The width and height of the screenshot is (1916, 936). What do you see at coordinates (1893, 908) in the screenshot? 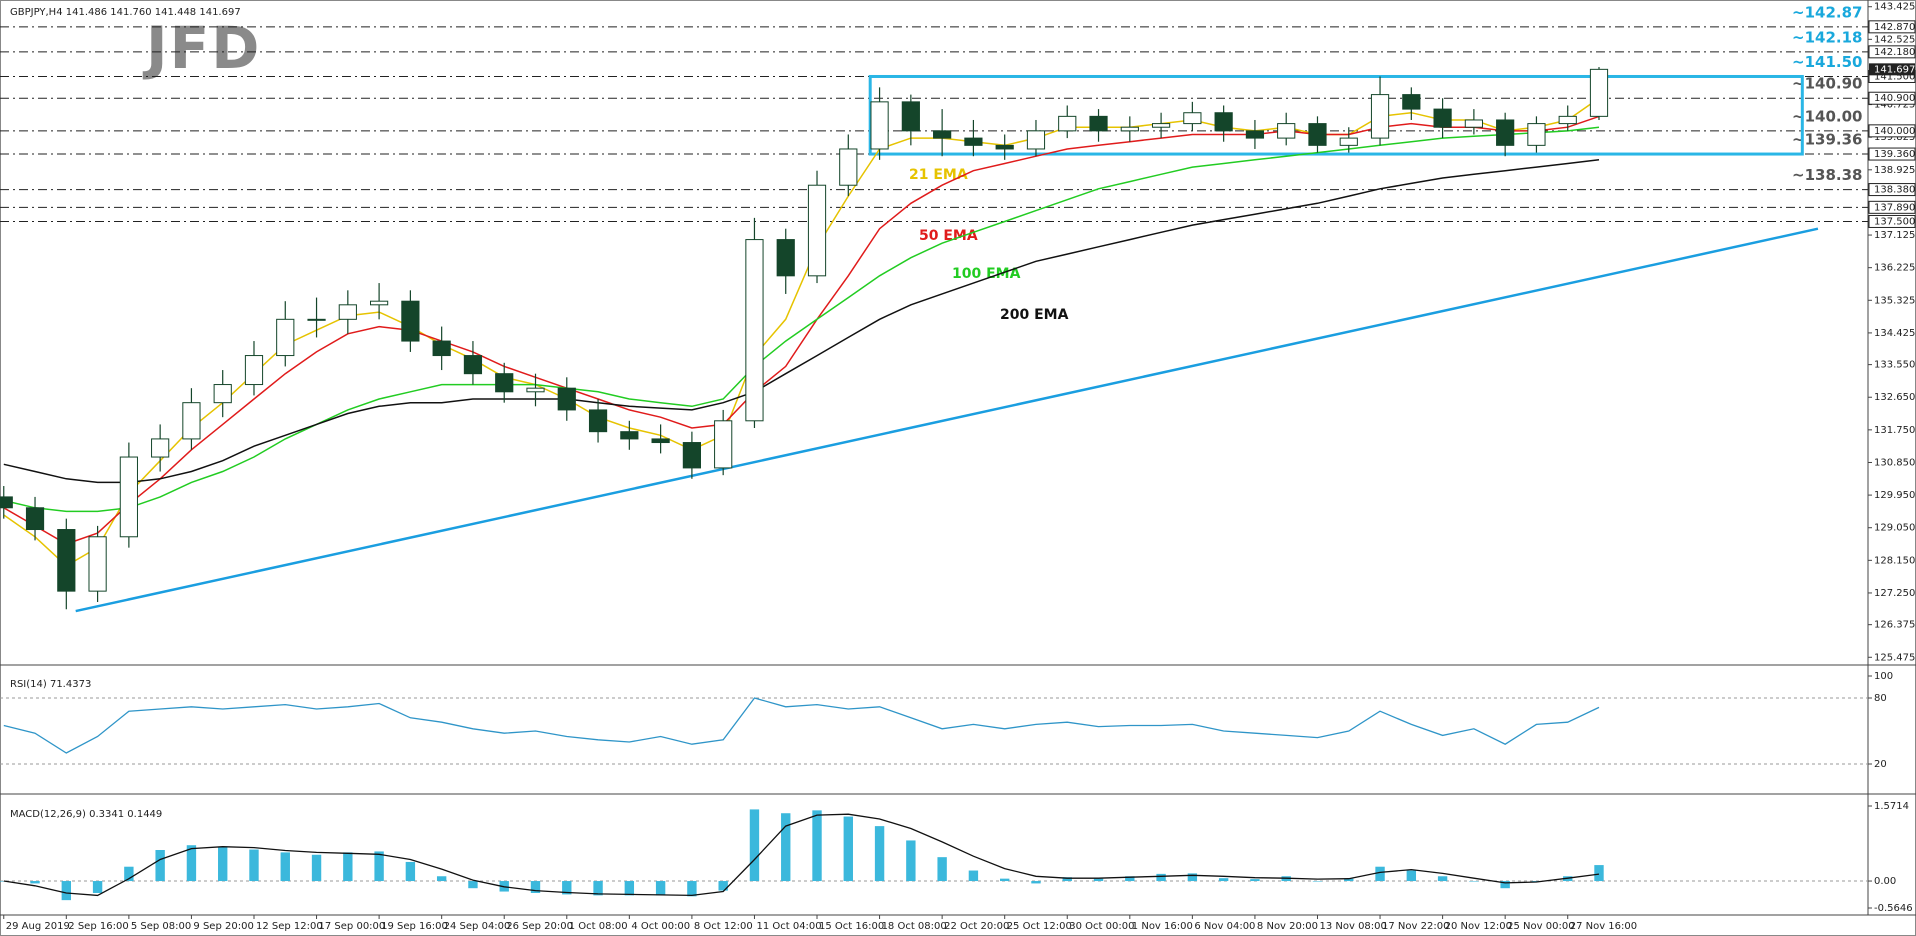
I see `y-tick-label: -0.5646` at bounding box center [1893, 908].